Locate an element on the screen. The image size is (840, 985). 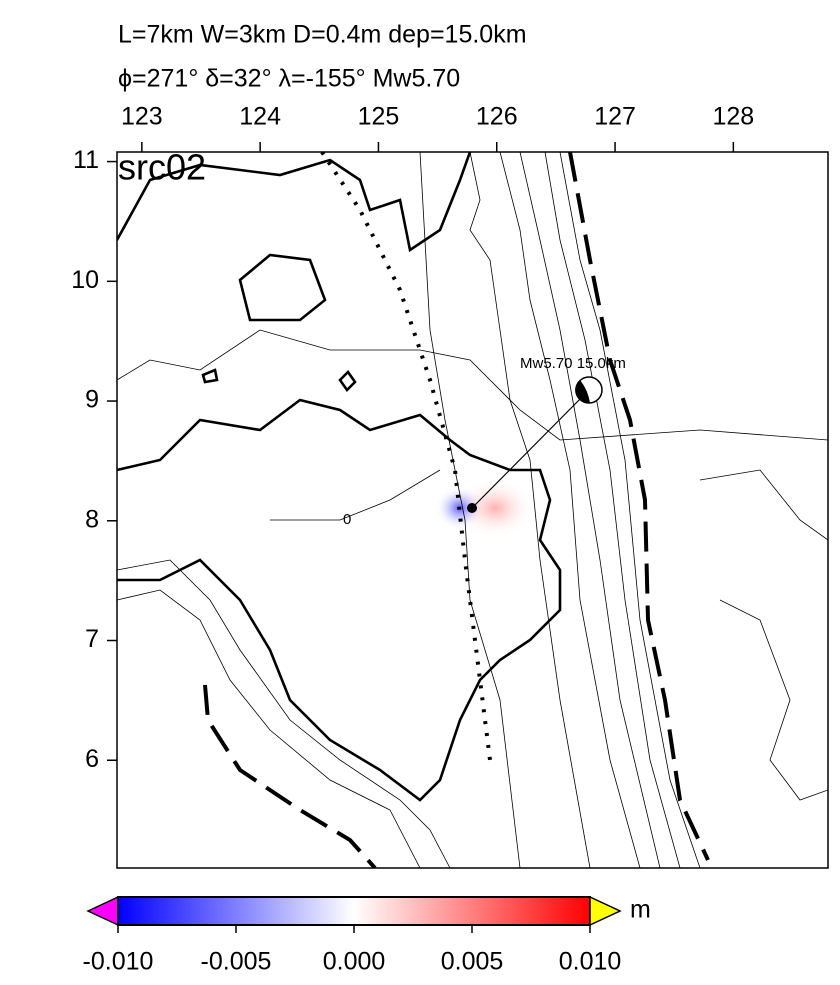
colorbar-tick-label: -0.010 is located at coordinates (118, 962).